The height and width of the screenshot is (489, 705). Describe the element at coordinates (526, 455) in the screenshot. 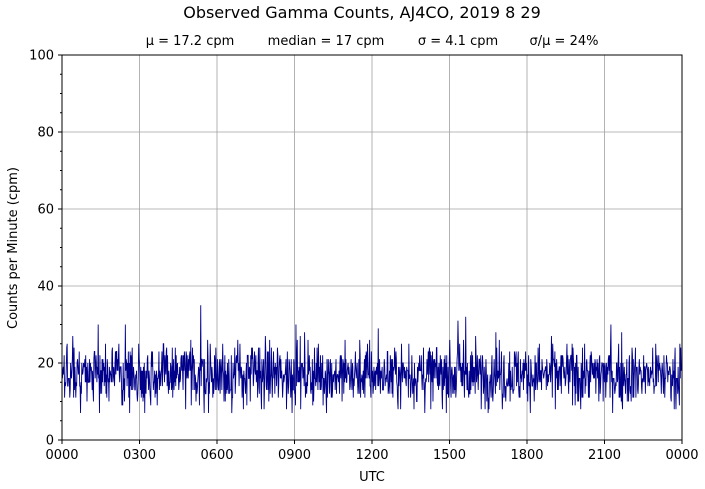

I see `x-tick-label: 1800` at that location.